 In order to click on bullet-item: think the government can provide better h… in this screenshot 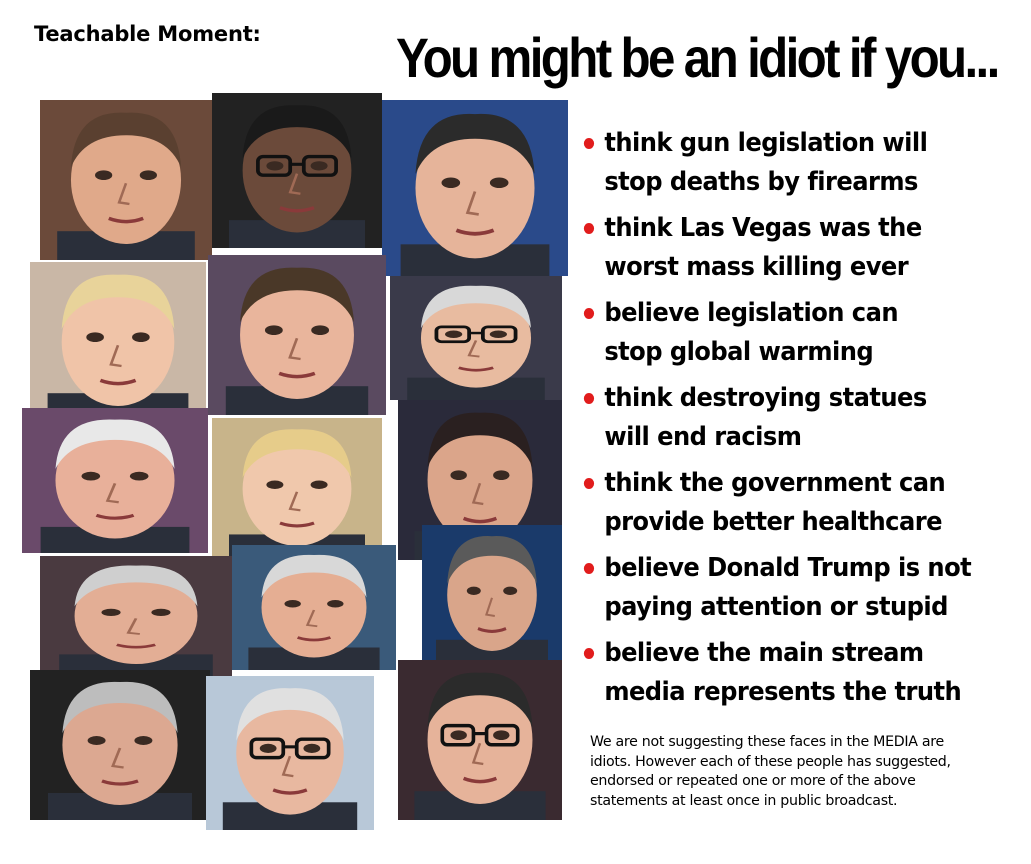, I will do `click(786, 503)`.